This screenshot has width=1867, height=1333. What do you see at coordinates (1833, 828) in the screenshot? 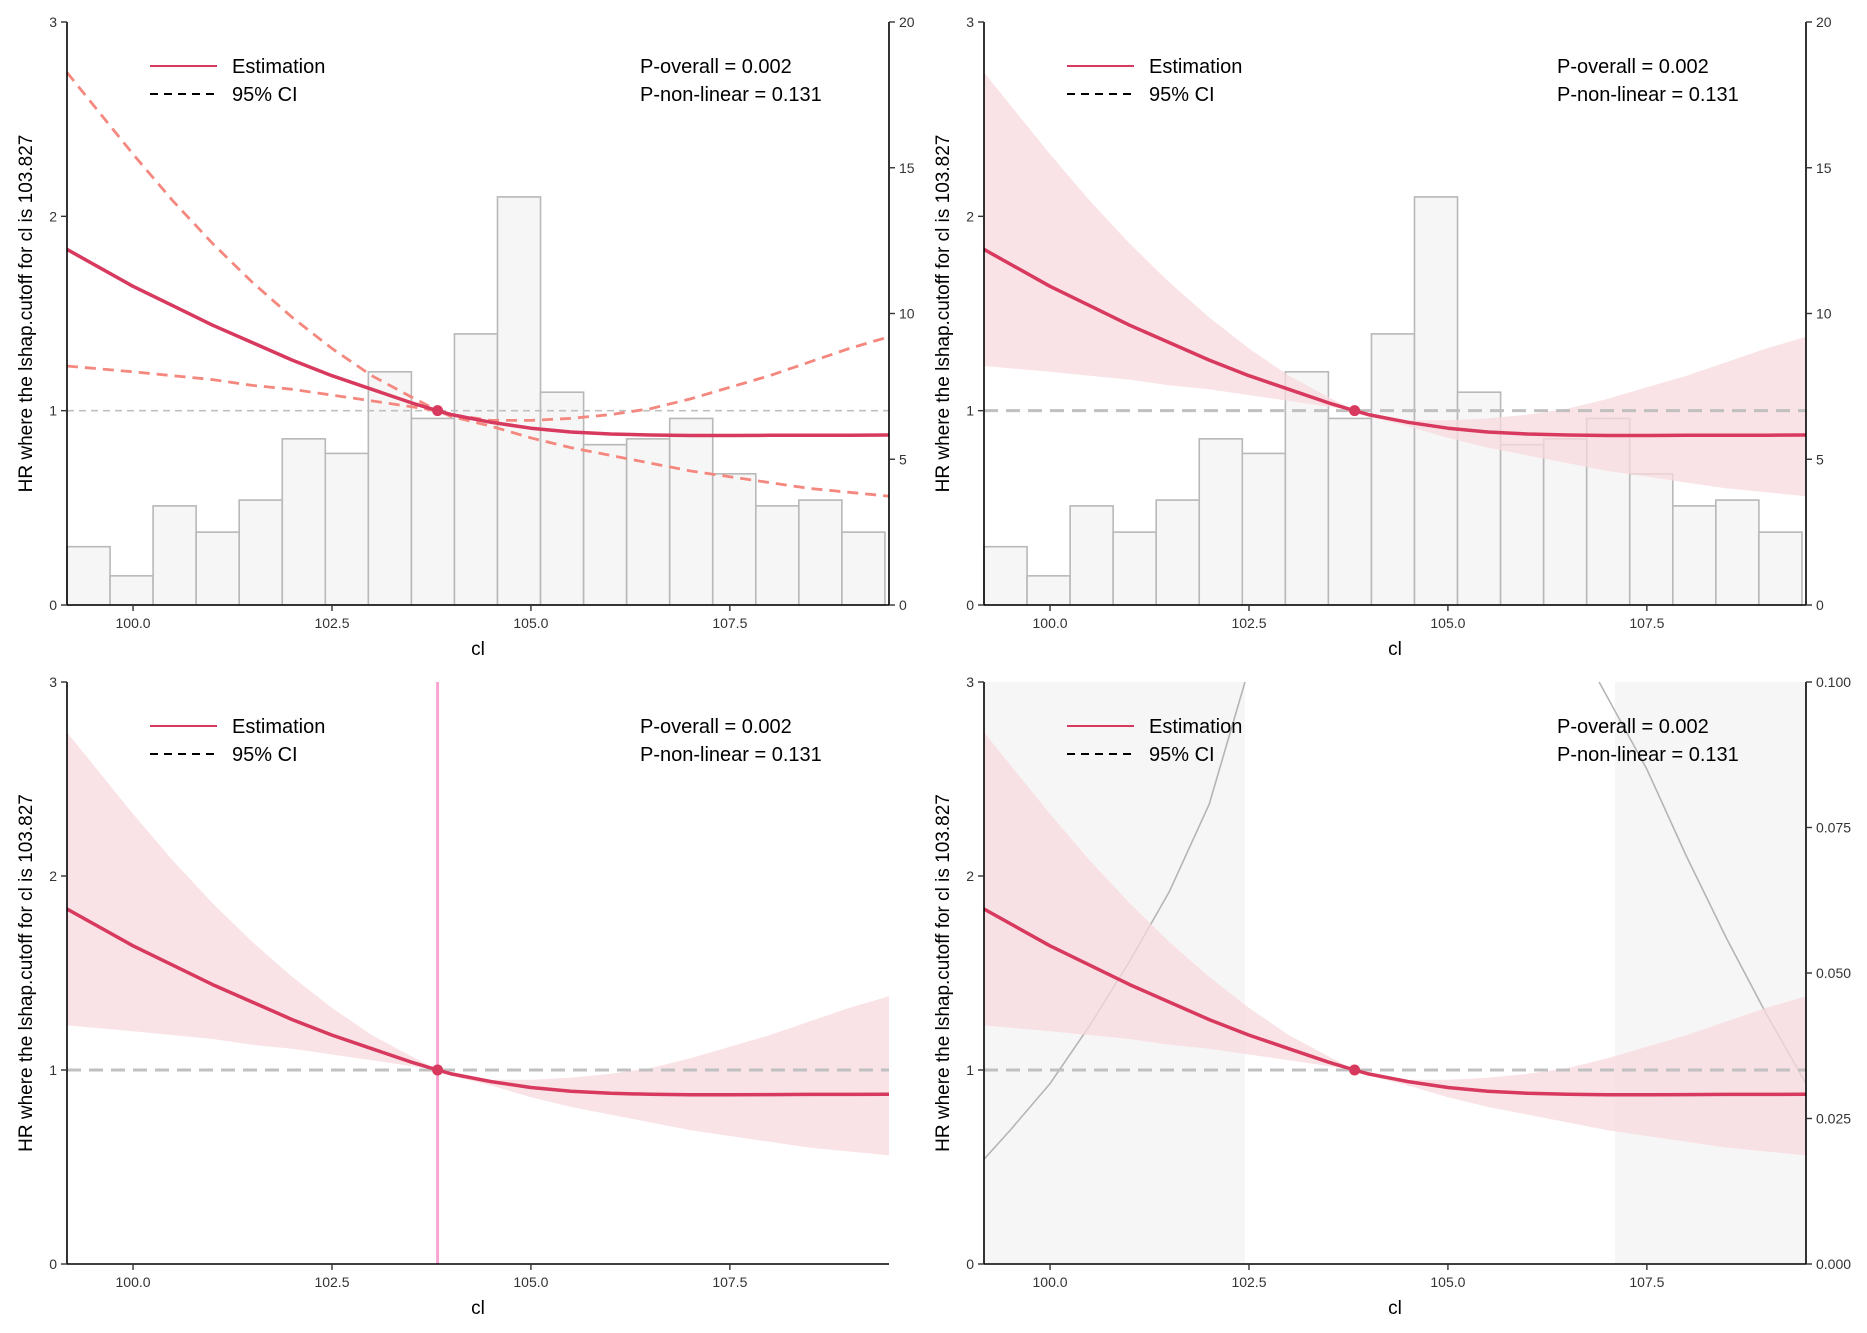
I see `secondary-y-tick-label: 0.075` at bounding box center [1833, 828].